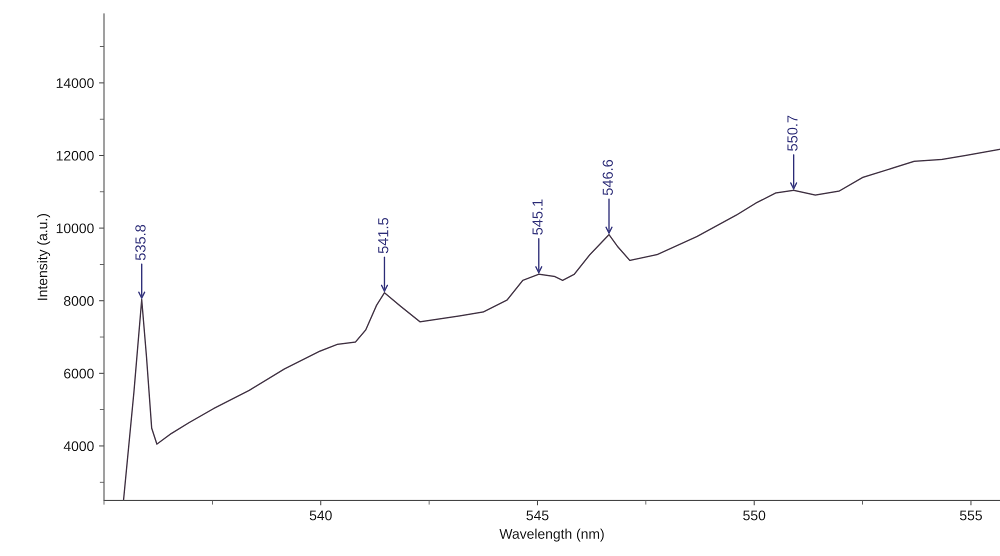  What do you see at coordinates (792, 133) in the screenshot?
I see `annotation: 550.7` at bounding box center [792, 133].